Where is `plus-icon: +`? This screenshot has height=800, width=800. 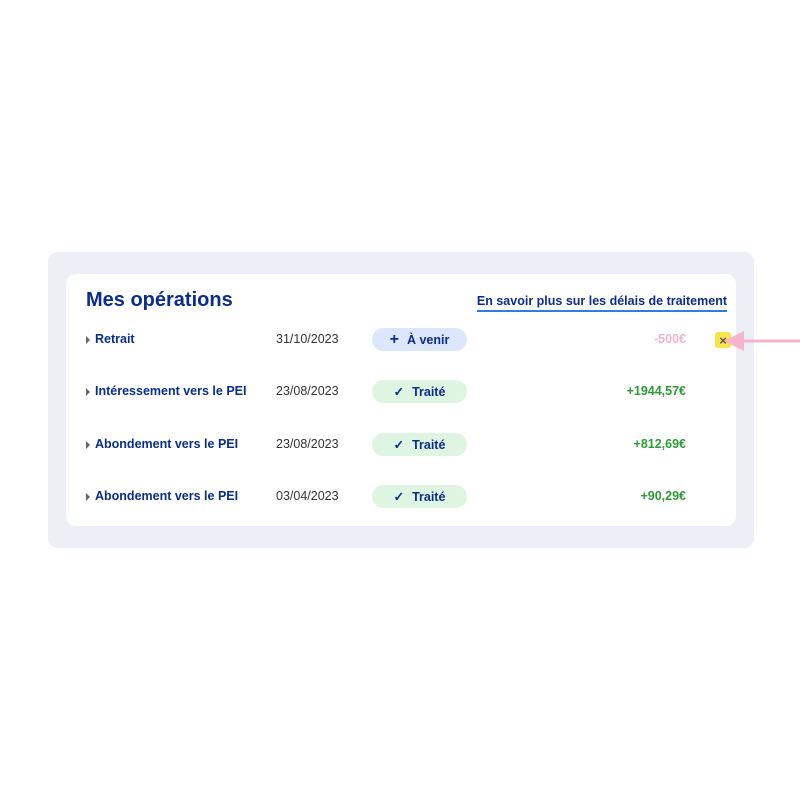
plus-icon: + is located at coordinates (394, 339).